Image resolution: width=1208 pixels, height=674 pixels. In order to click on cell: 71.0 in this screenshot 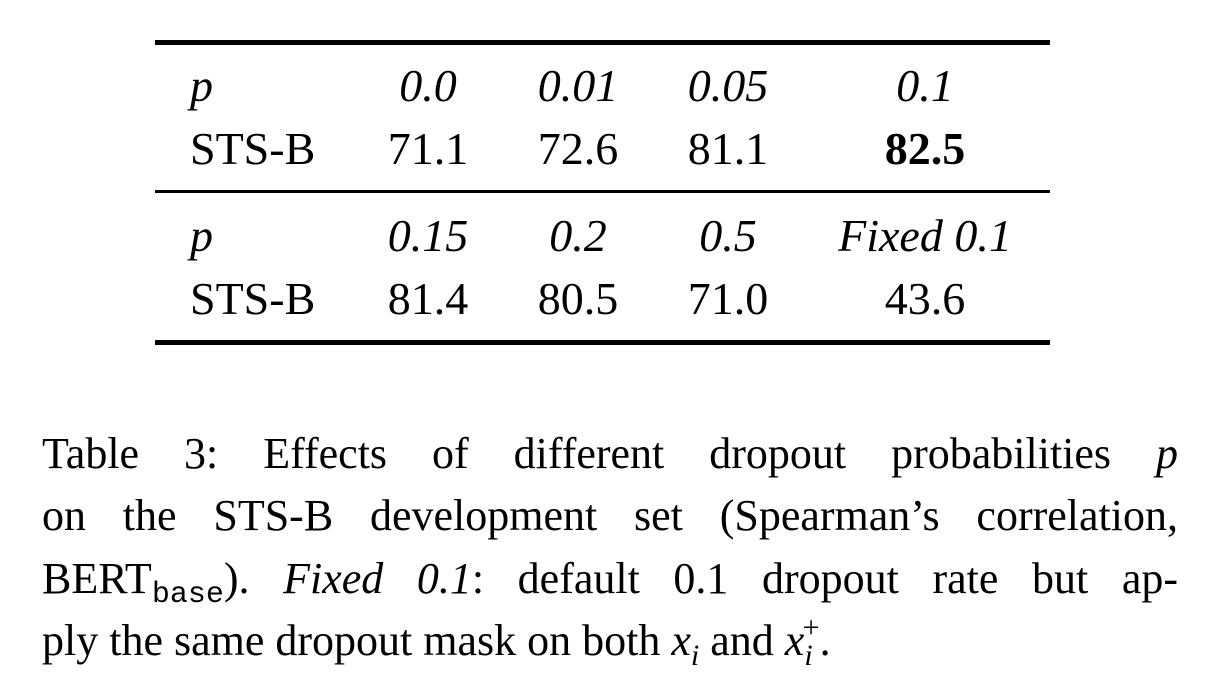, I will do `click(728, 299)`.